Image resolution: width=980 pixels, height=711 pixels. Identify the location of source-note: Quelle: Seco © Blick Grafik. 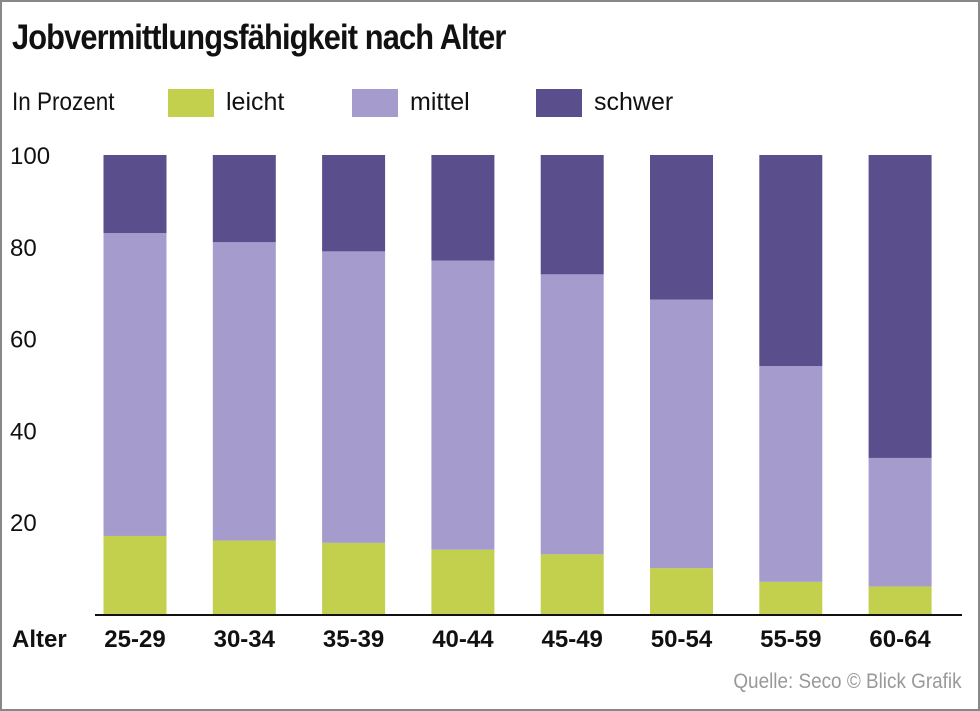
(847, 681).